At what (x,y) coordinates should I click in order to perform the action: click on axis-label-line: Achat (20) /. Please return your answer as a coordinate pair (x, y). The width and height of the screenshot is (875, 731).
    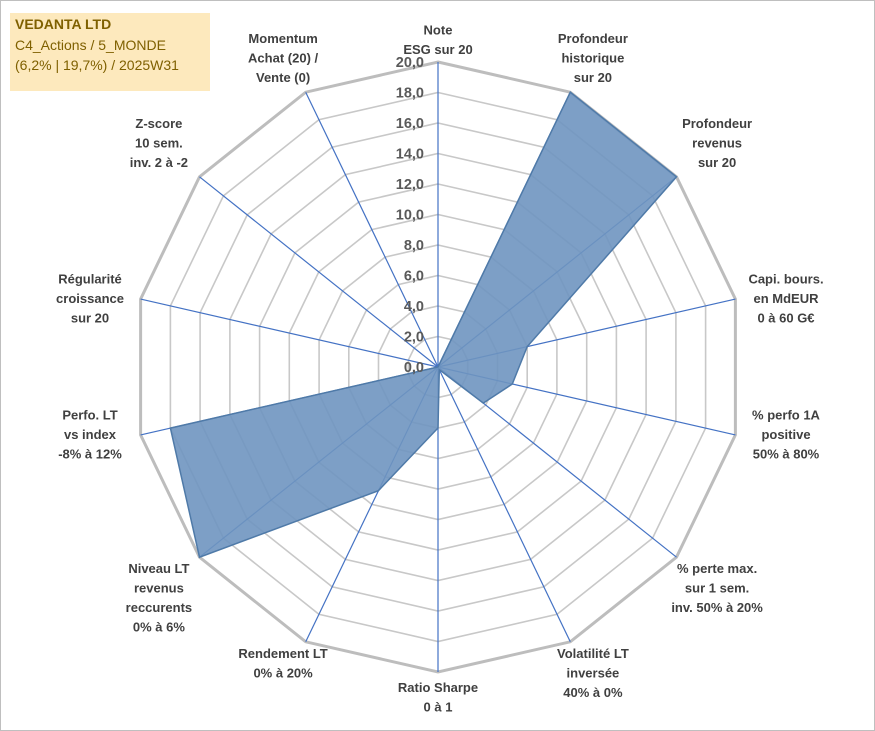
    Looking at the image, I should click on (283, 58).